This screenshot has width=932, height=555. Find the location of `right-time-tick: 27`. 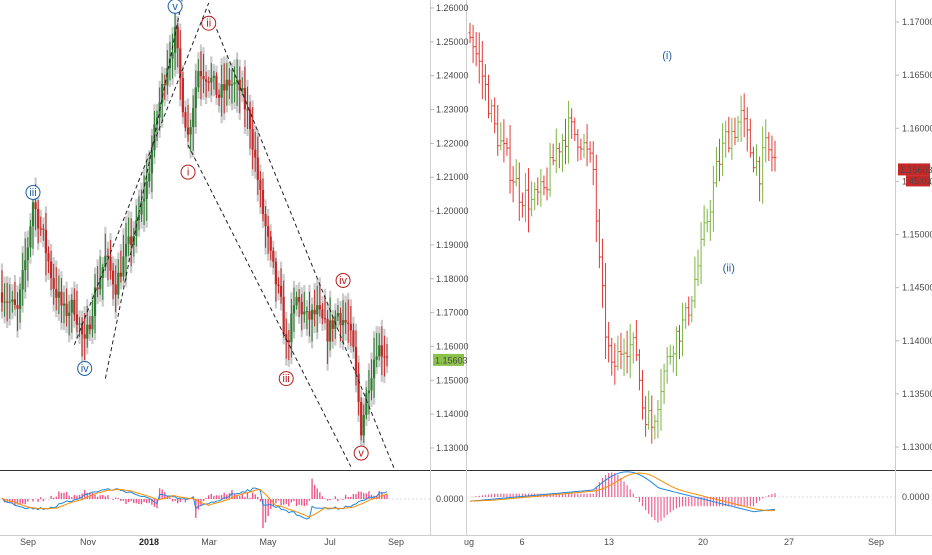

right-time-tick: 27 is located at coordinates (789, 542).